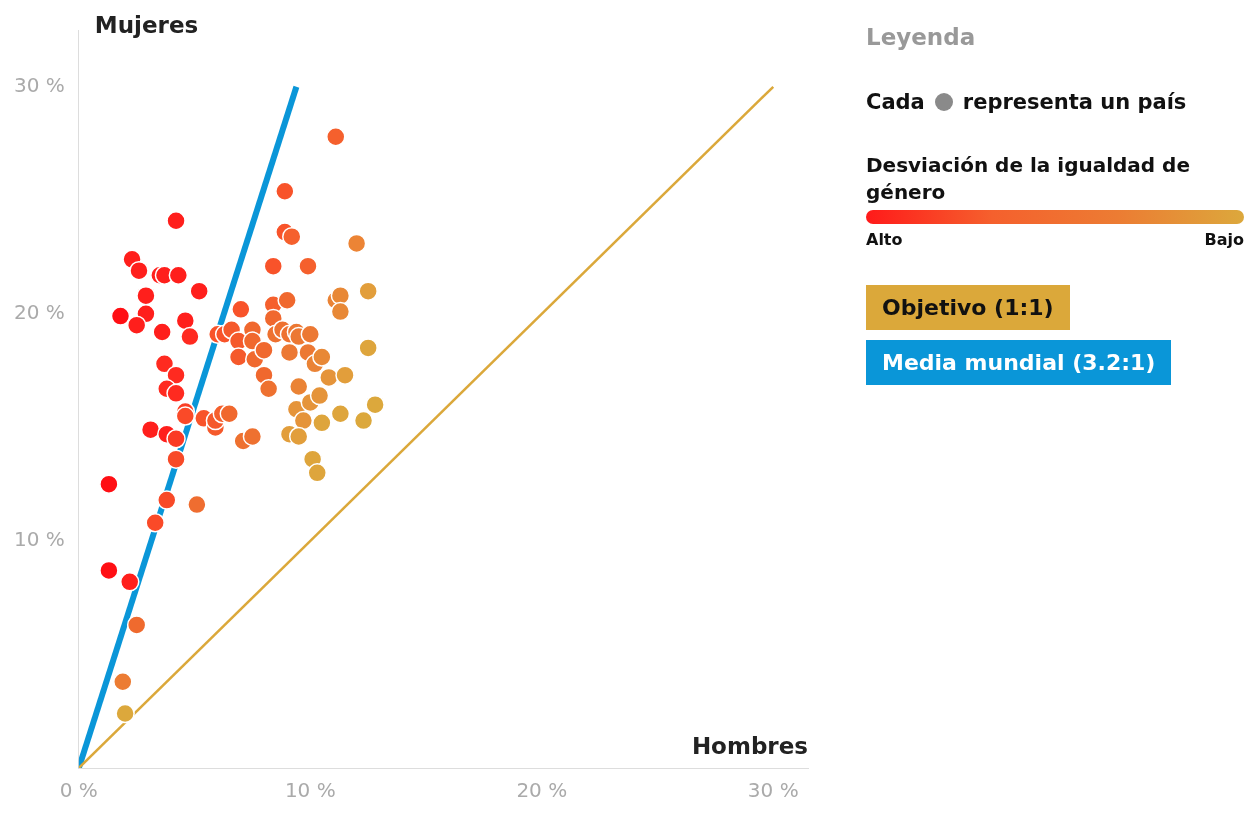  What do you see at coordinates (749, 746) in the screenshot?
I see `x-axis-title: Hombres` at bounding box center [749, 746].